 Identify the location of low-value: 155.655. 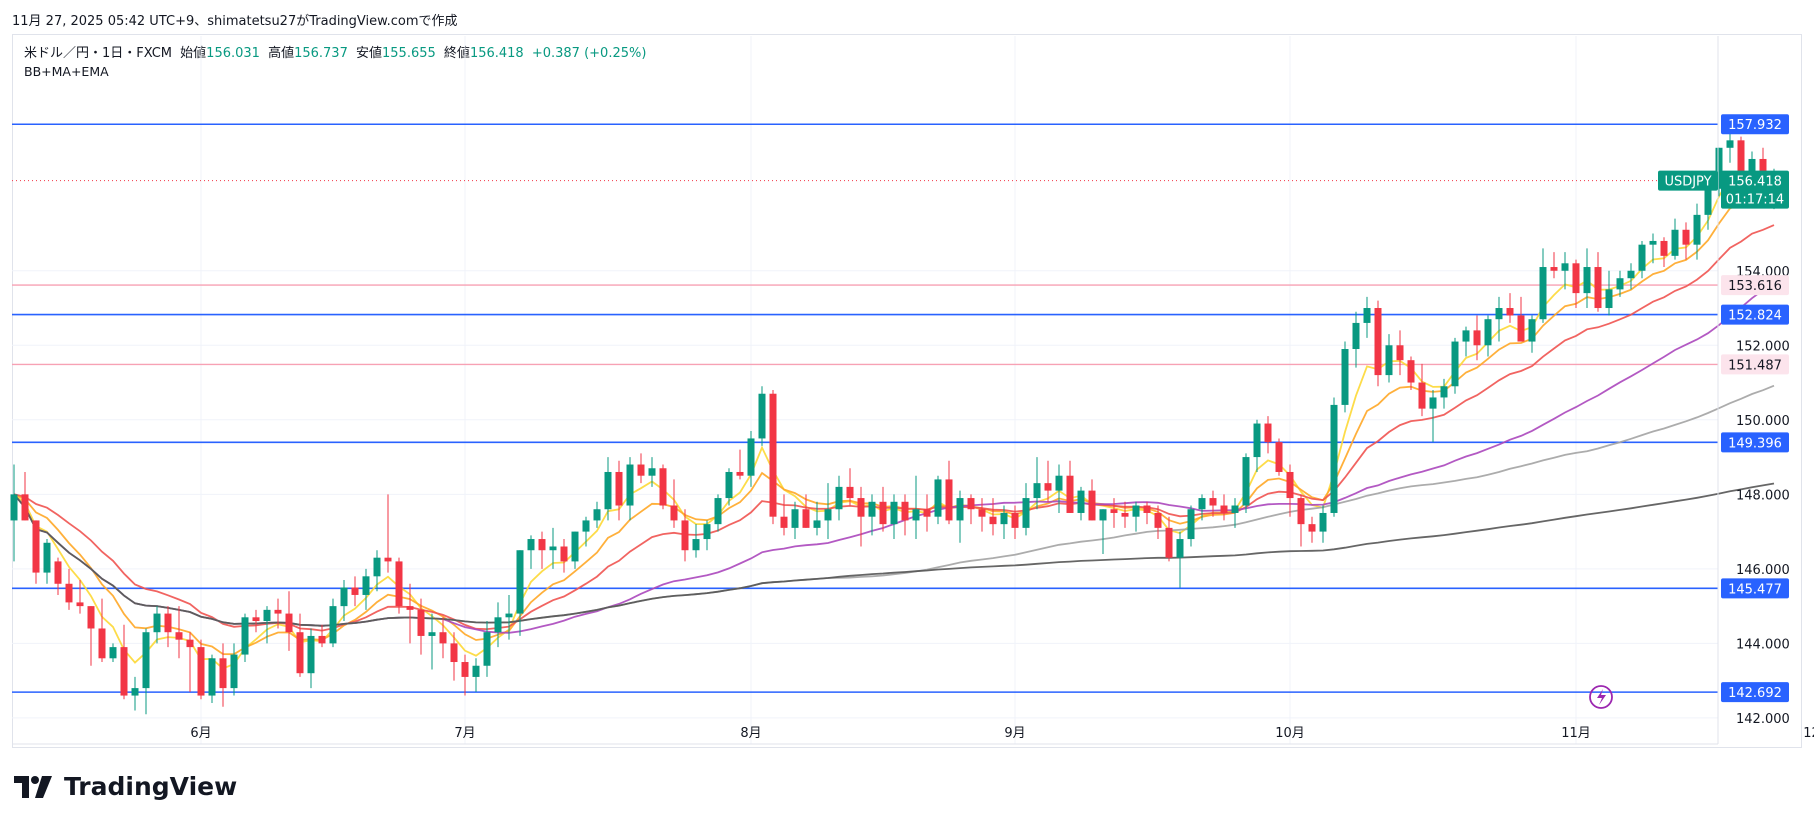
(409, 53).